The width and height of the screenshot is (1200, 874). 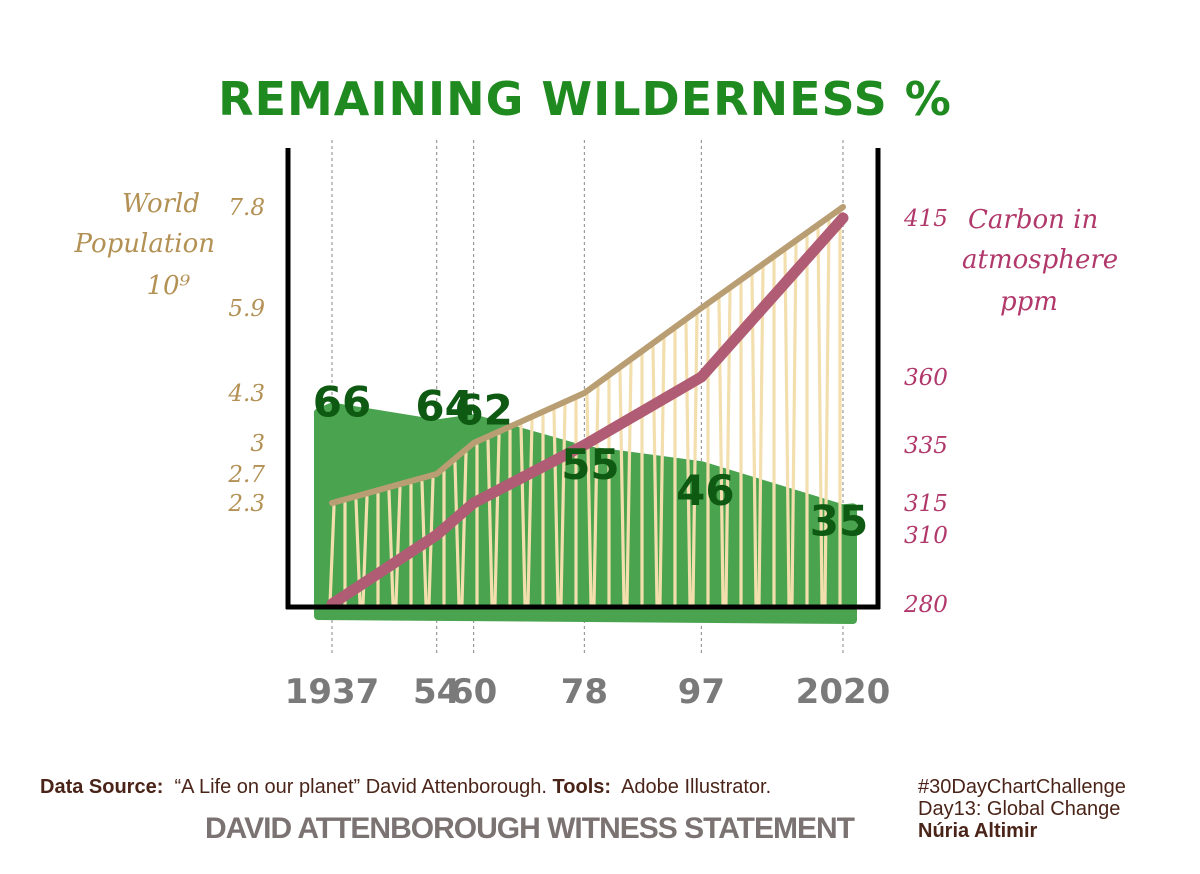 I want to click on carbon-tick-labels: 415 360 335 315 310 280, so click(x=925, y=412).